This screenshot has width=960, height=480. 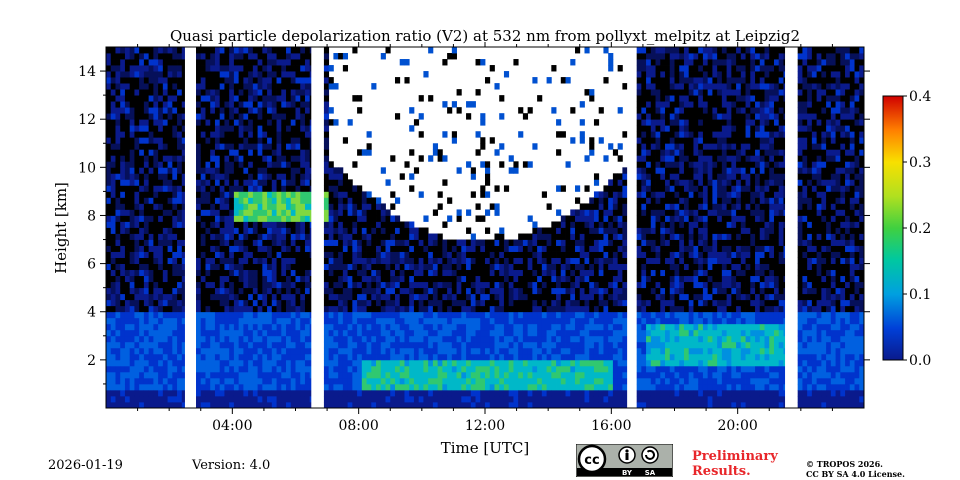 I want to click on y-tick-label: 6, so click(x=91, y=265).